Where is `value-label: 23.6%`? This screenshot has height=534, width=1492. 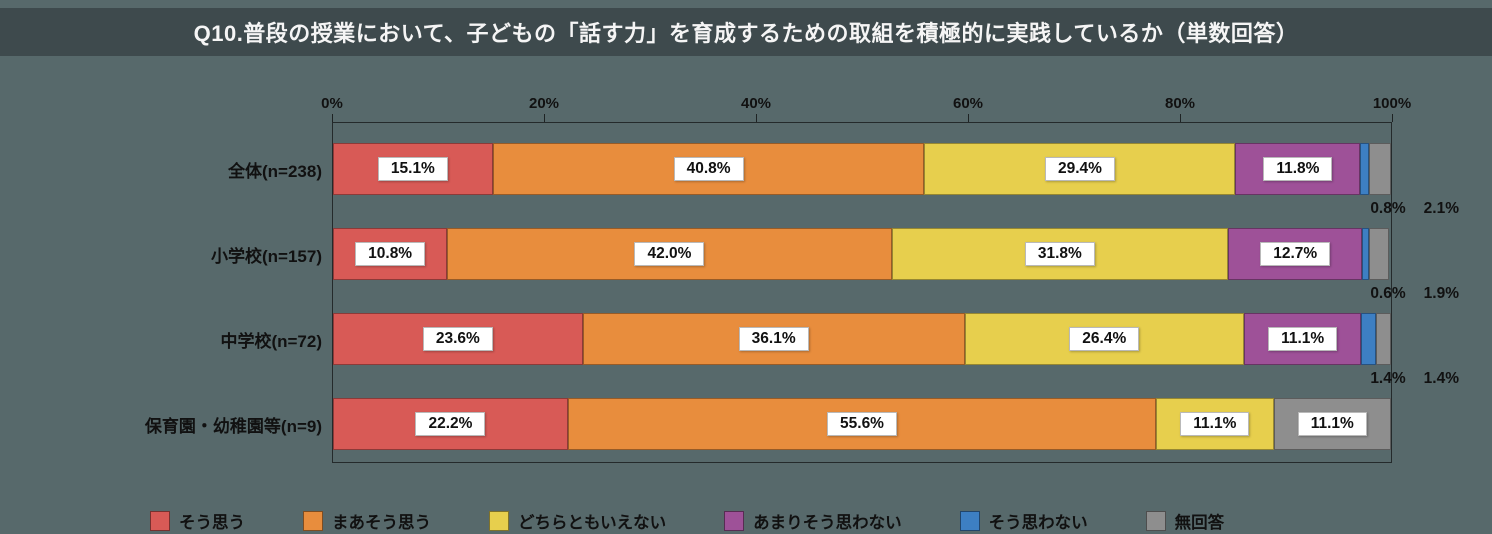
value-label: 23.6% is located at coordinates (457, 339).